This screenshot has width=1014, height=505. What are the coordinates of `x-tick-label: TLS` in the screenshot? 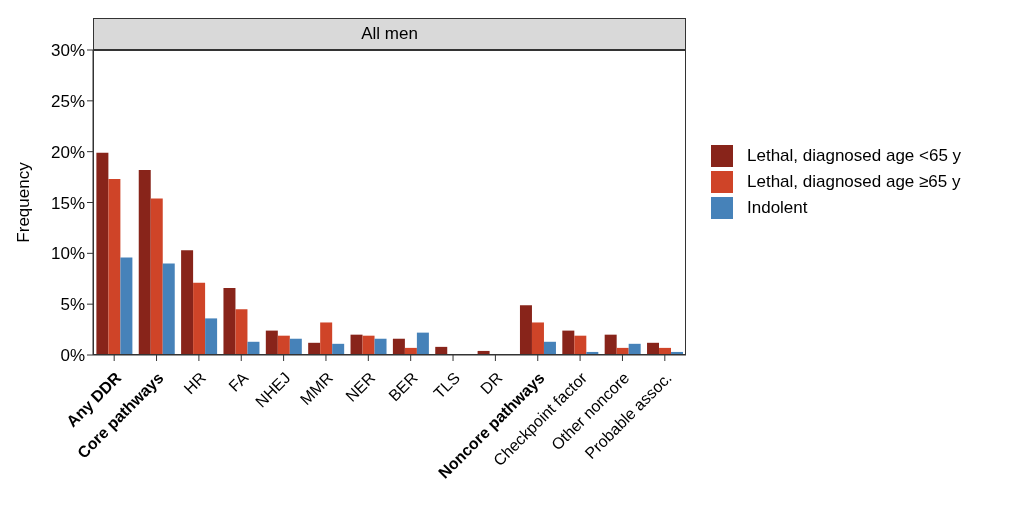 It's located at (447, 385).